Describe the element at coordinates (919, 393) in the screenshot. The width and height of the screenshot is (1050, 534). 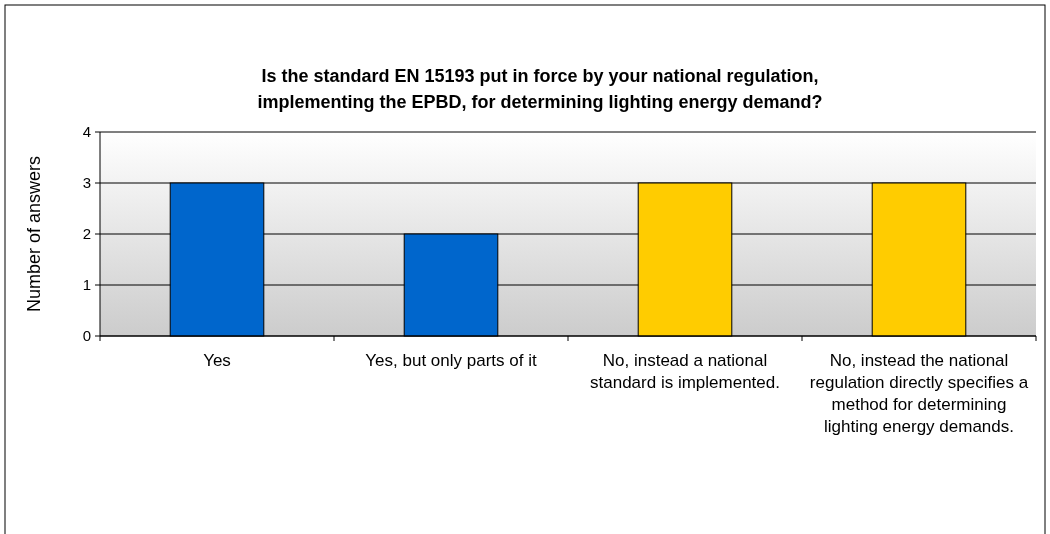
I see `x-tick-label: No, instead the national regulation directly specifies a method for determining lighting energy demands.` at that location.